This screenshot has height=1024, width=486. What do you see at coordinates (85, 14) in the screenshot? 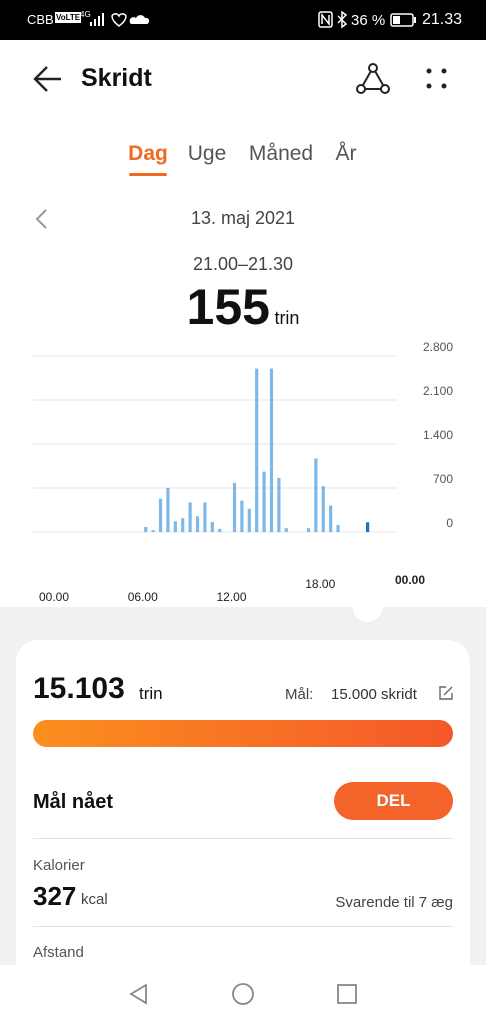
I see `network-type: 4G` at bounding box center [85, 14].